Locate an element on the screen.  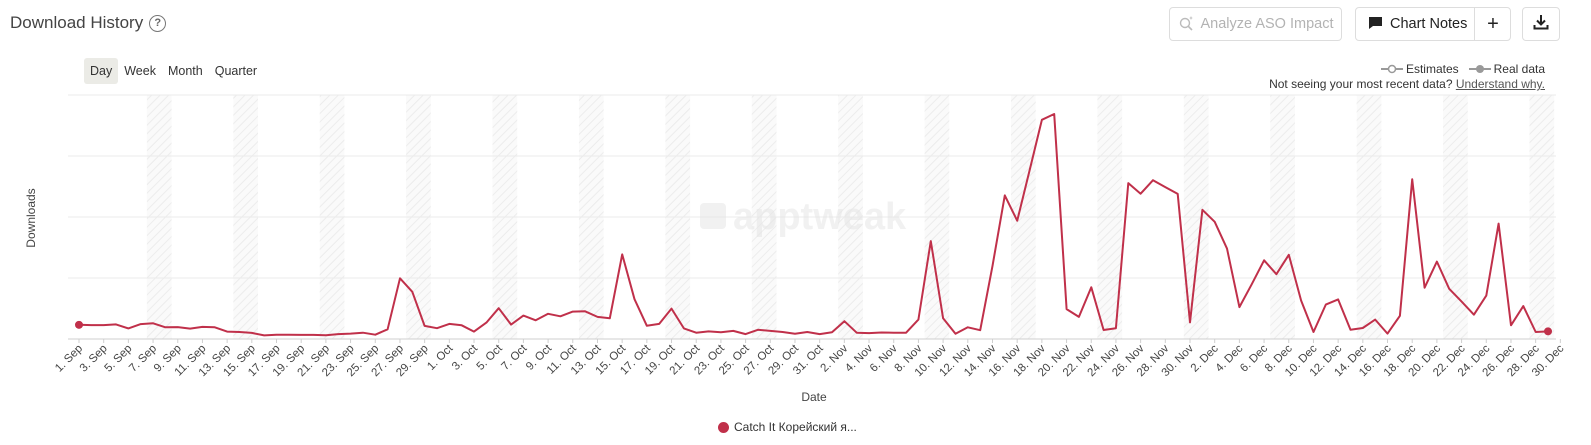
data-delay-note-text: Not seeing your most recent data? is located at coordinates (1361, 84).